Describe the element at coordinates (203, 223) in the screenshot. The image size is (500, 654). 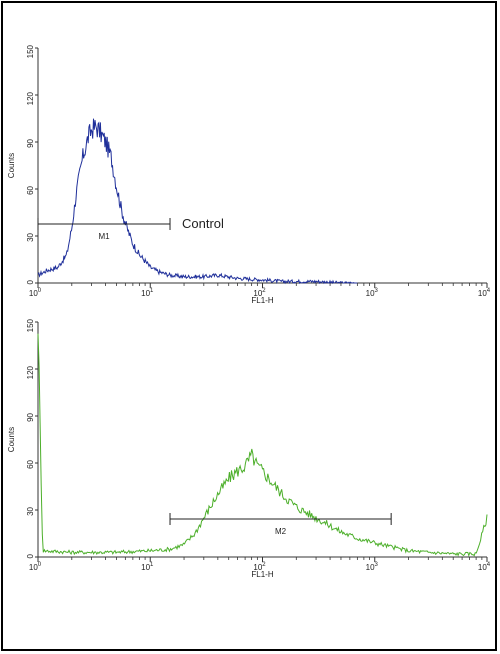
I see `control-annotation: Control` at that location.